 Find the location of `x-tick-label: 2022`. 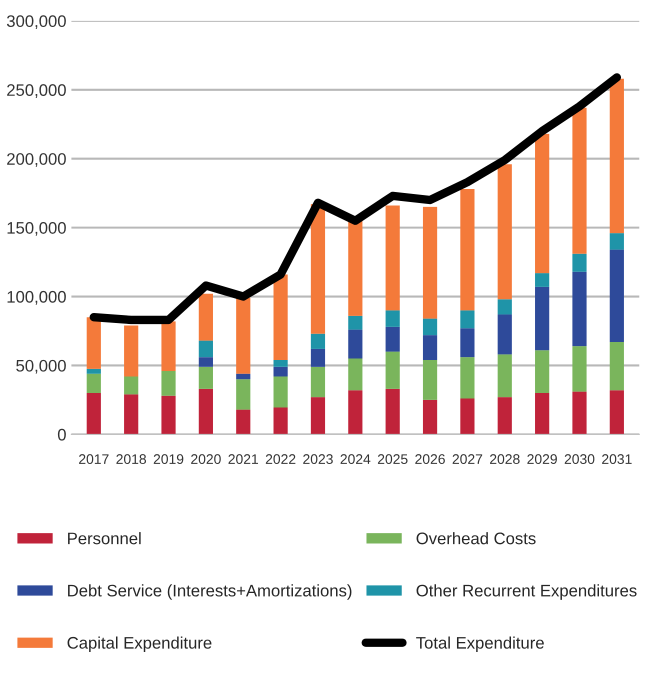

x-tick-label: 2022 is located at coordinates (281, 459).